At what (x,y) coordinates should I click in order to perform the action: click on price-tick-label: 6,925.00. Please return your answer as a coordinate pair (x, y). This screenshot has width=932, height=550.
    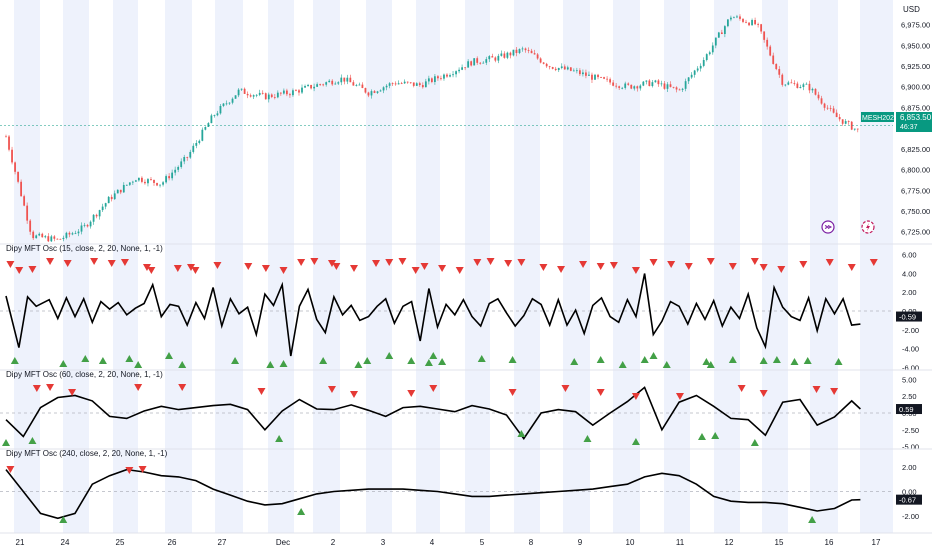
    Looking at the image, I should click on (915, 66).